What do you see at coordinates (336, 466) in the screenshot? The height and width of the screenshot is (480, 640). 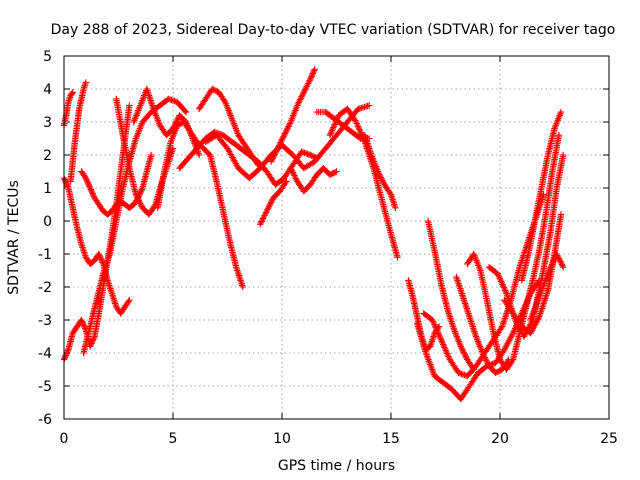 I see `x-axis-label: GPS time / hours` at bounding box center [336, 466].